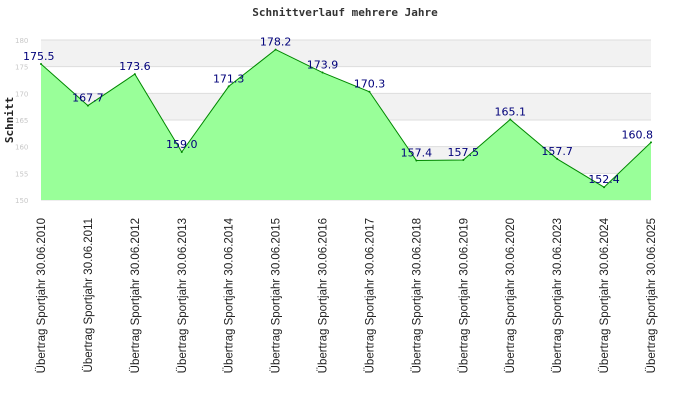  What do you see at coordinates (21, 121) in the screenshot?
I see `y-tick-label: 165` at bounding box center [21, 121].